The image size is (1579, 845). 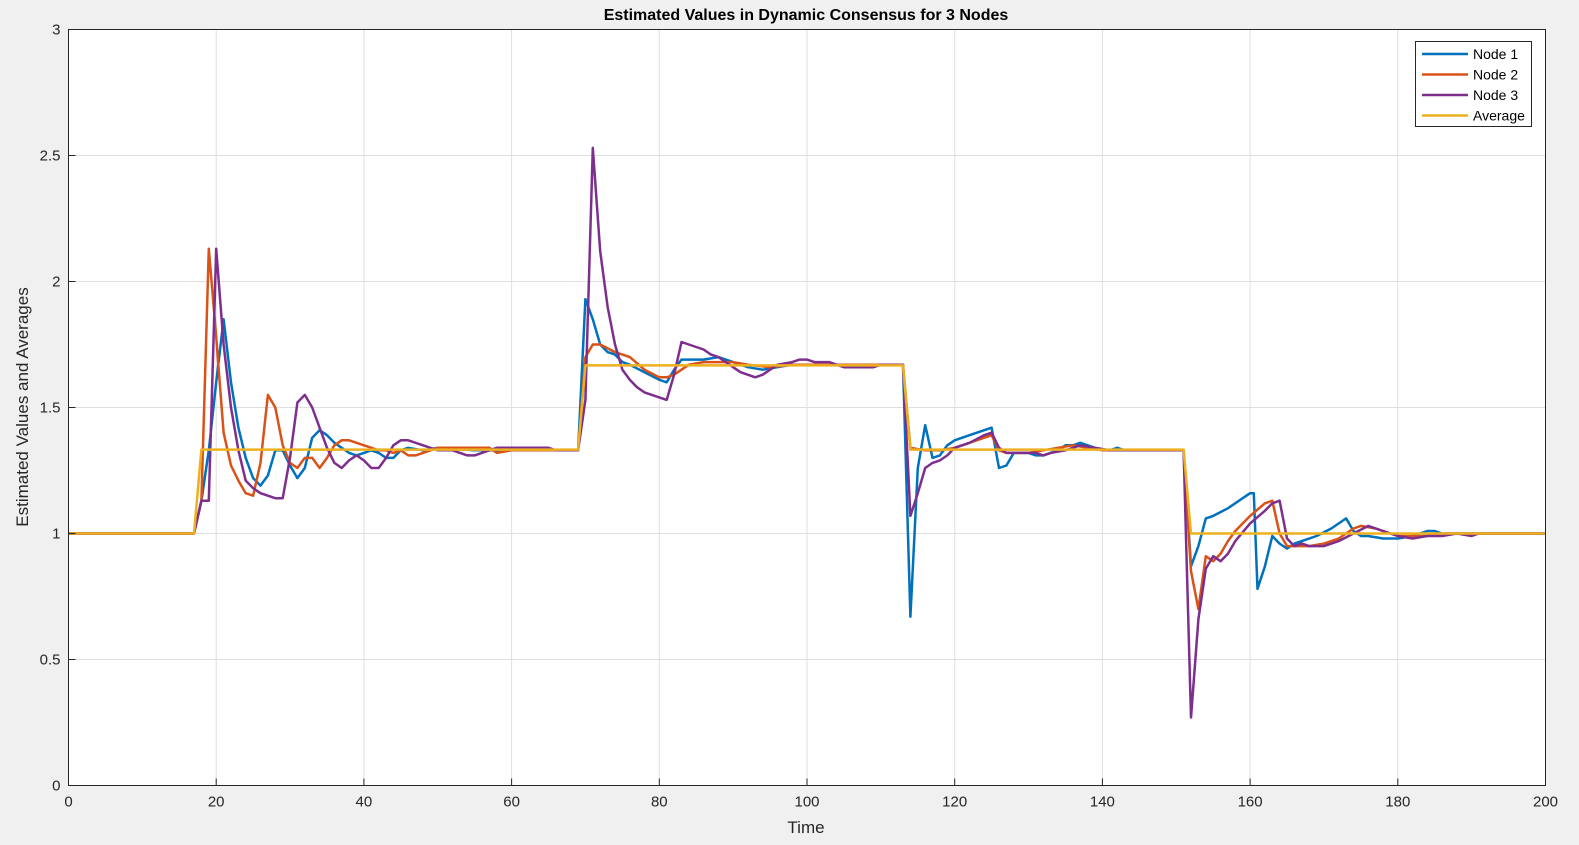 I want to click on legend-label: Average, so click(x=1499, y=116).